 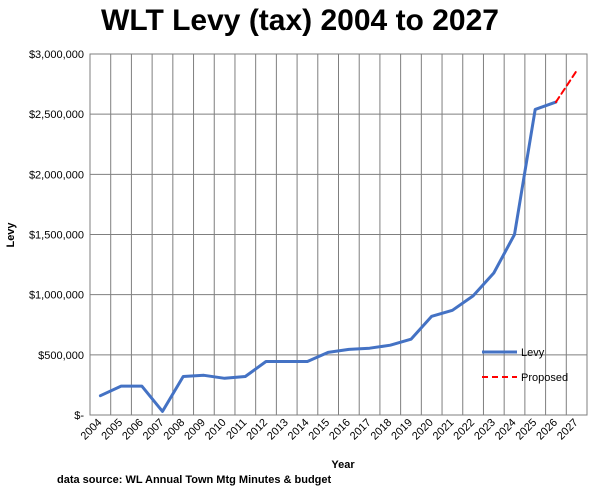 What do you see at coordinates (402, 430) in the screenshot?
I see `x-tick-label: 2019` at bounding box center [402, 430].